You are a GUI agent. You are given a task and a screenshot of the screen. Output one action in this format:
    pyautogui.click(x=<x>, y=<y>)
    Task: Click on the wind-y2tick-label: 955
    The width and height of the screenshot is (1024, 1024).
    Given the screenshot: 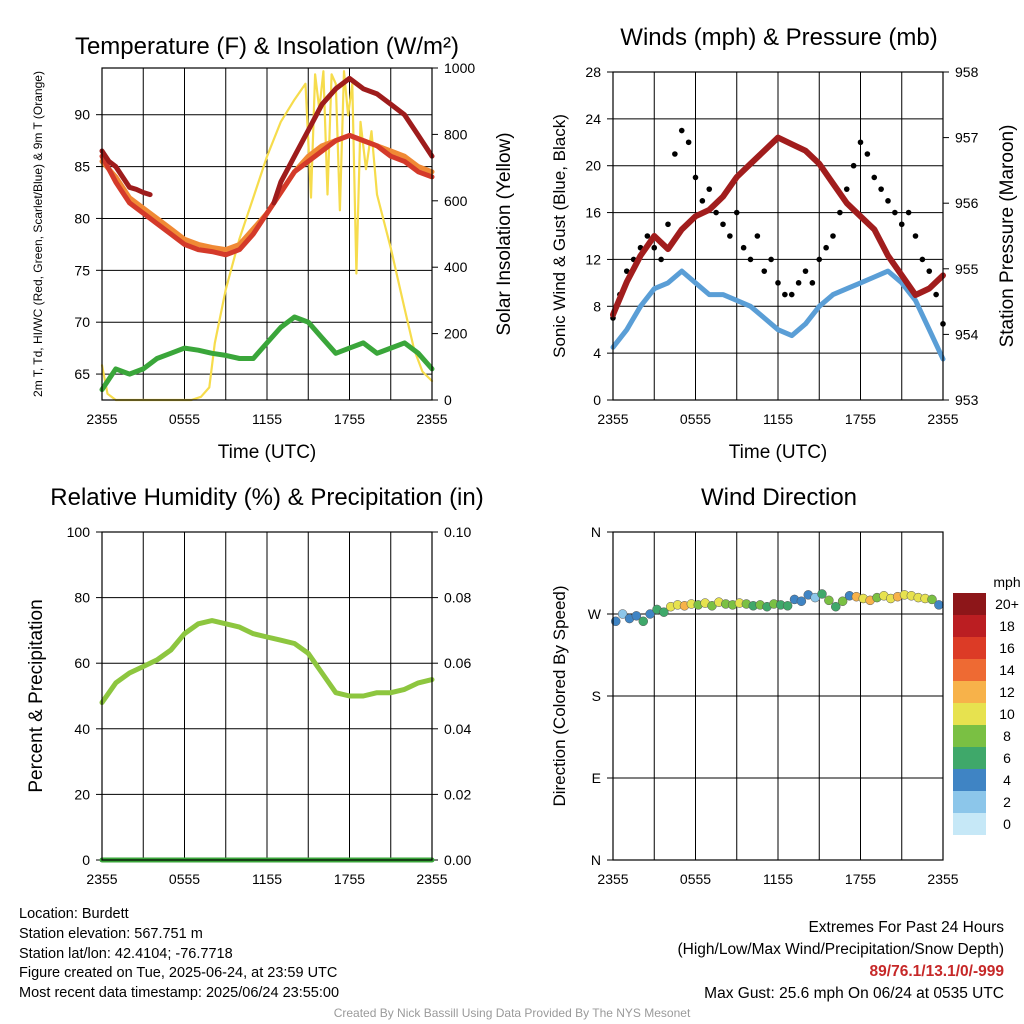 What is the action you would take?
    pyautogui.click(x=967, y=269)
    